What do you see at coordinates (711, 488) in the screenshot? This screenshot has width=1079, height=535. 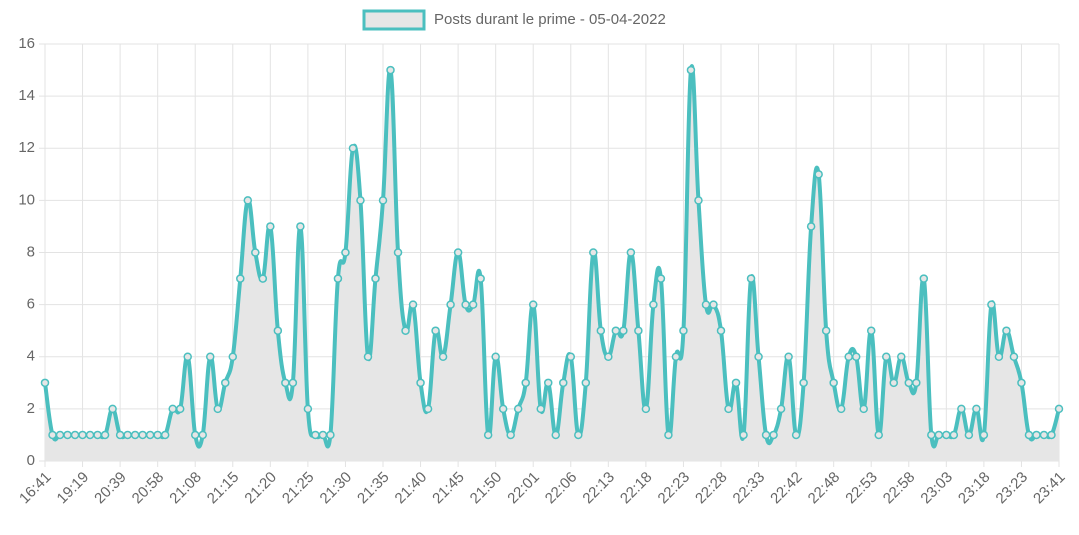 I see `x-tick-label: 22:28` at bounding box center [711, 488].